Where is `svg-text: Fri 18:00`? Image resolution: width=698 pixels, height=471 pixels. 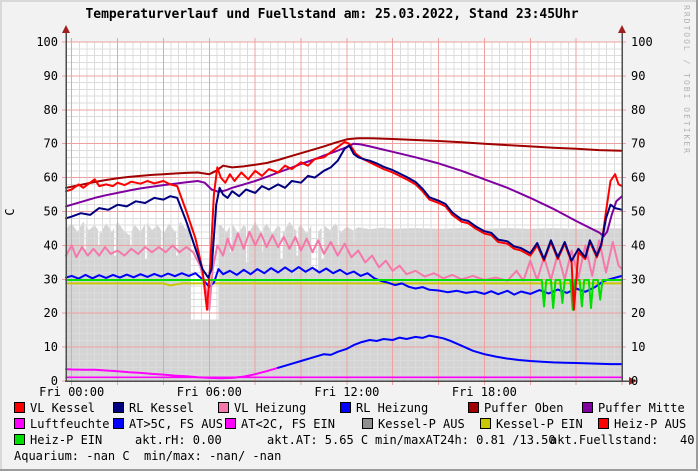 svg-text: Fri 18:00 is located at coordinates (484, 392).